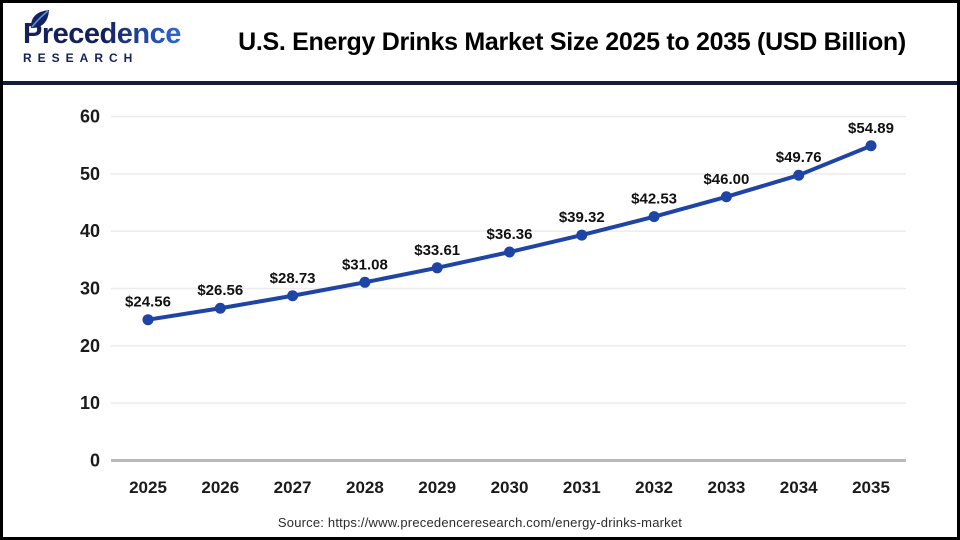  Describe the element at coordinates (293, 278) in the screenshot. I see `data-point-label: $28.73` at that location.